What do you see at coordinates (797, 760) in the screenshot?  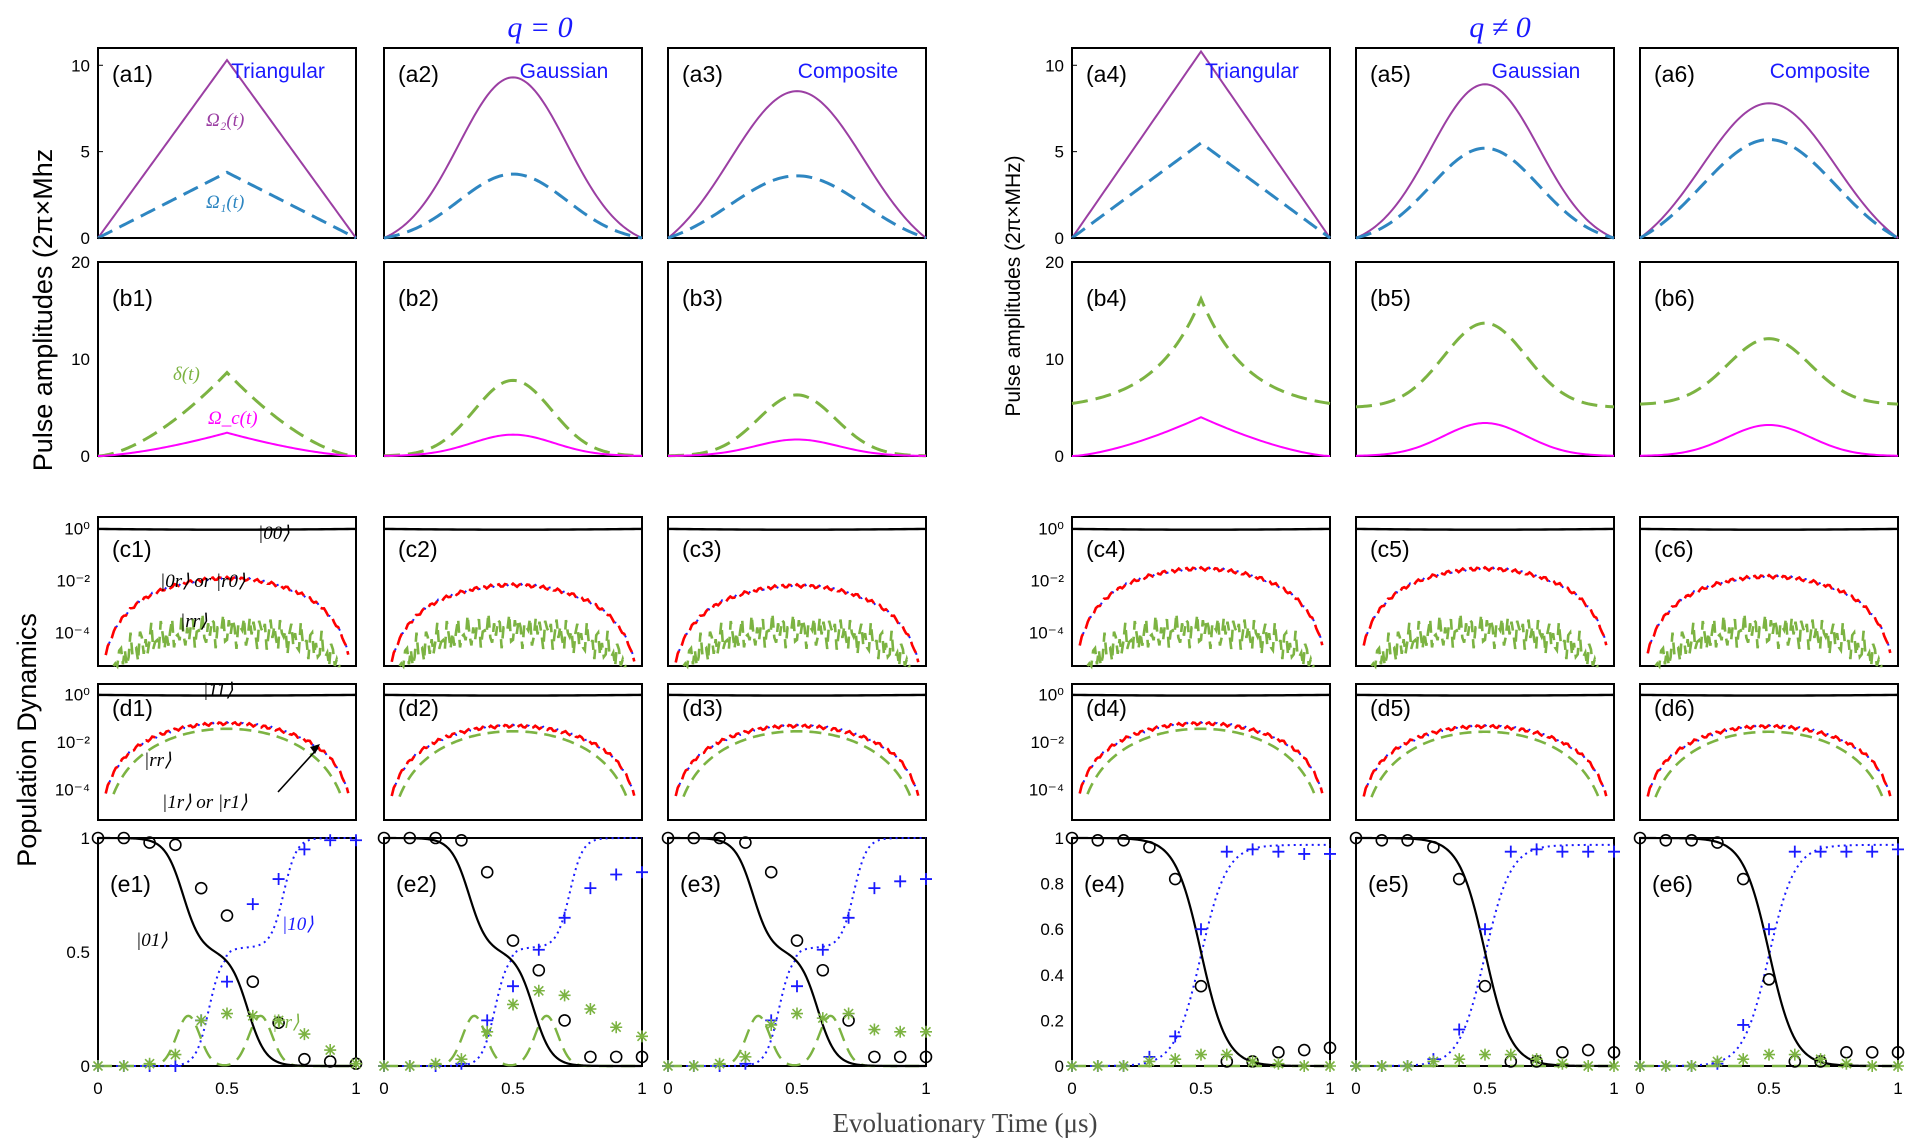 I see `single-rydberg-dots-d3` at bounding box center [797, 760].